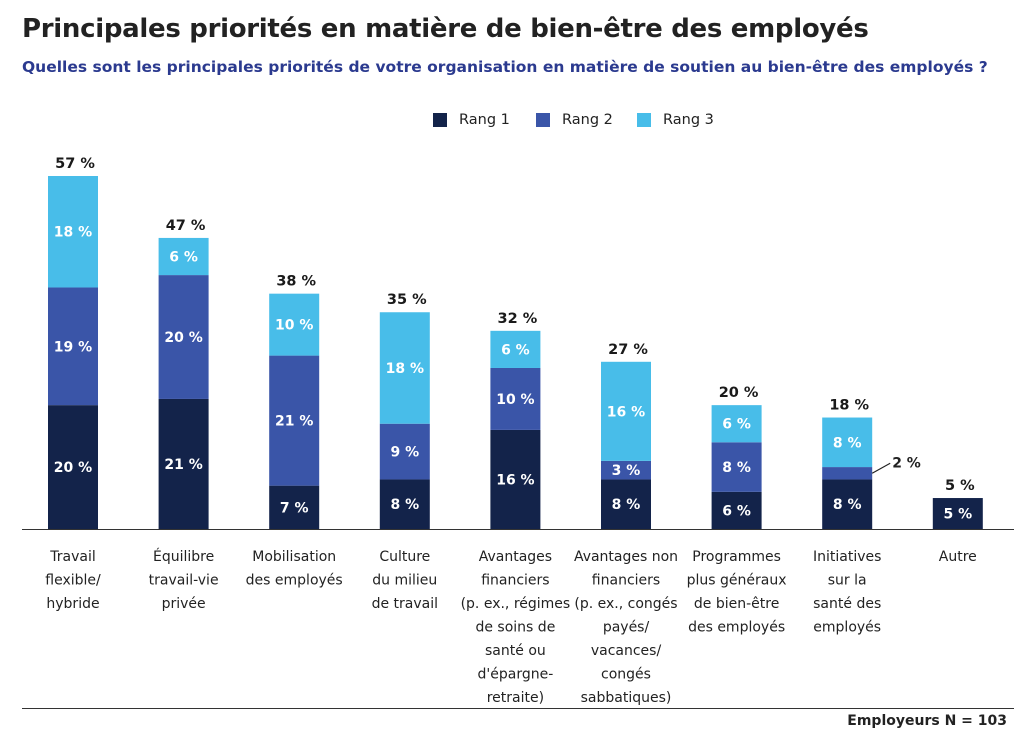  Describe the element at coordinates (516, 675) in the screenshot. I see `category-label: d'épargne-` at that location.